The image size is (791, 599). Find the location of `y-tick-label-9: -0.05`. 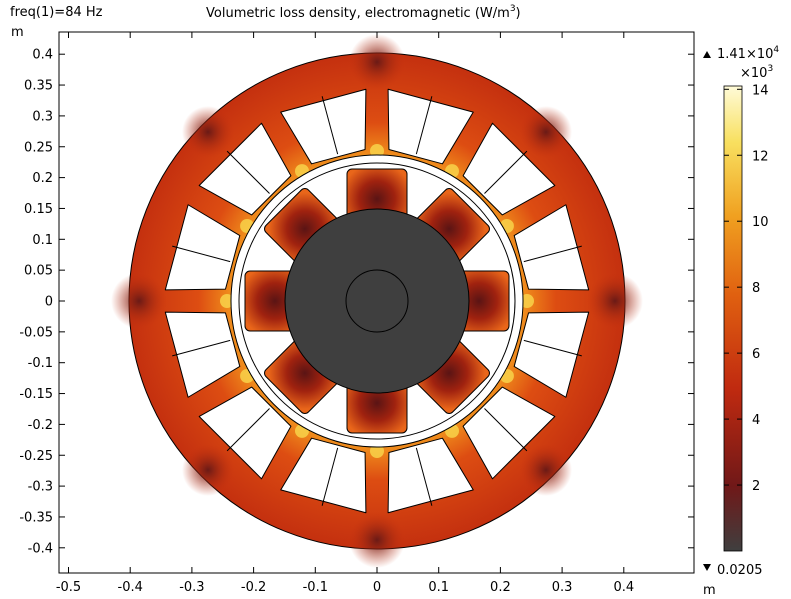

y-tick-label-9: -0.05 is located at coordinates (36, 332).